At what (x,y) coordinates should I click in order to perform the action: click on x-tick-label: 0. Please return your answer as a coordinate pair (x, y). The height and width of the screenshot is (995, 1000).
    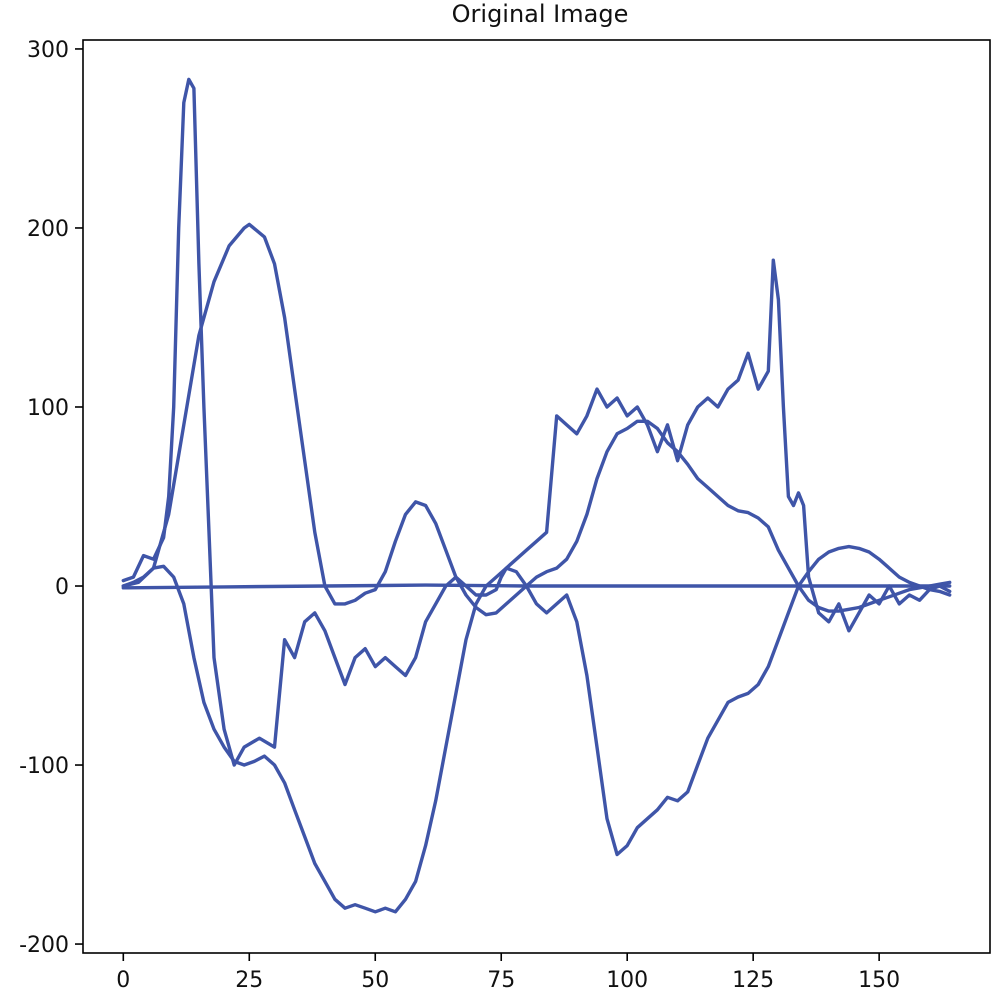
    Looking at the image, I should click on (123, 980).